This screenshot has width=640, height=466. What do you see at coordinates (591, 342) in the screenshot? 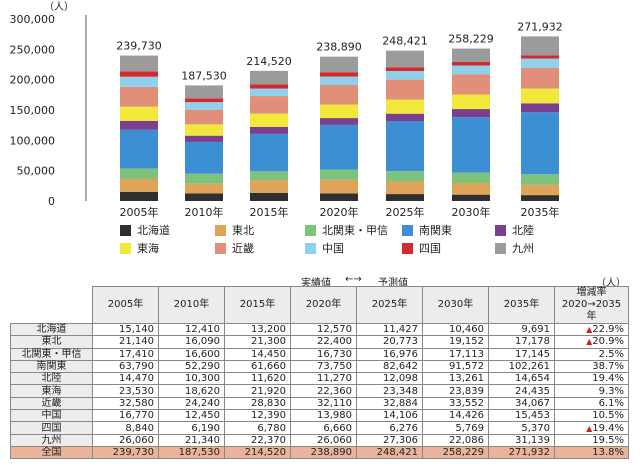
I see `rate-cell: ▲20.9%` at bounding box center [591, 342].